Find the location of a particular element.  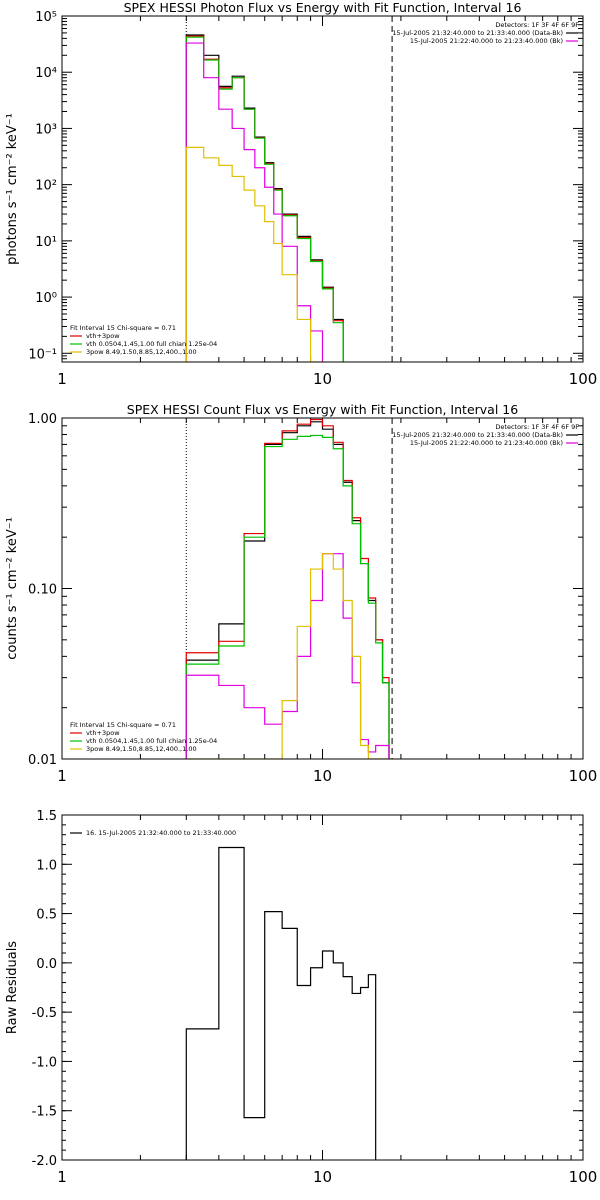

y-tick-label: 1.00 is located at coordinates (42, 419).